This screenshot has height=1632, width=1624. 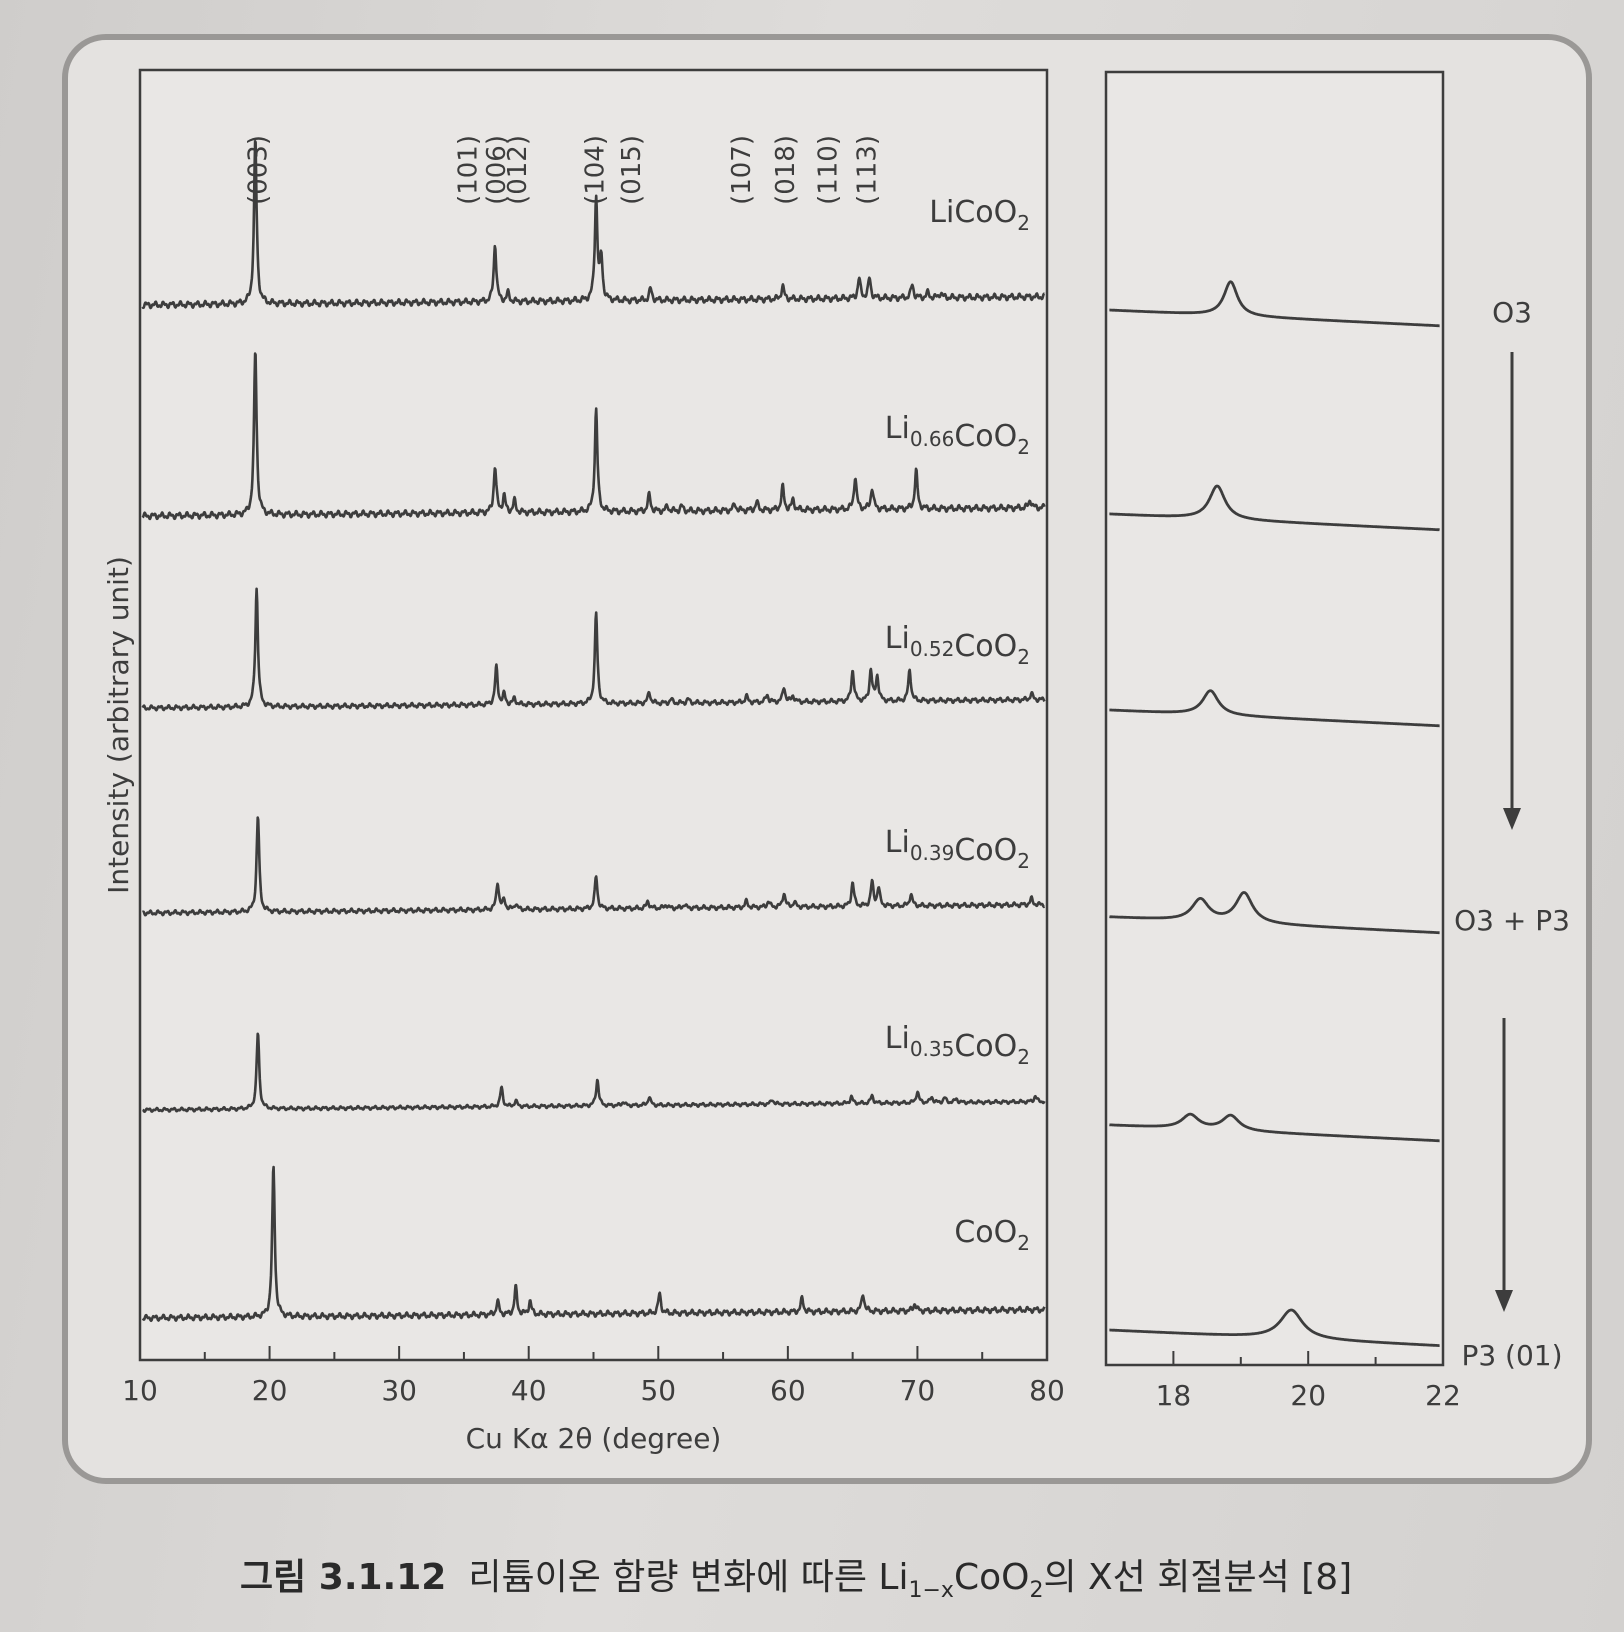 What do you see at coordinates (1197, 1577) in the screenshot?
I see `caption-text-after: 의 X선 회절분석 [8]` at bounding box center [1197, 1577].